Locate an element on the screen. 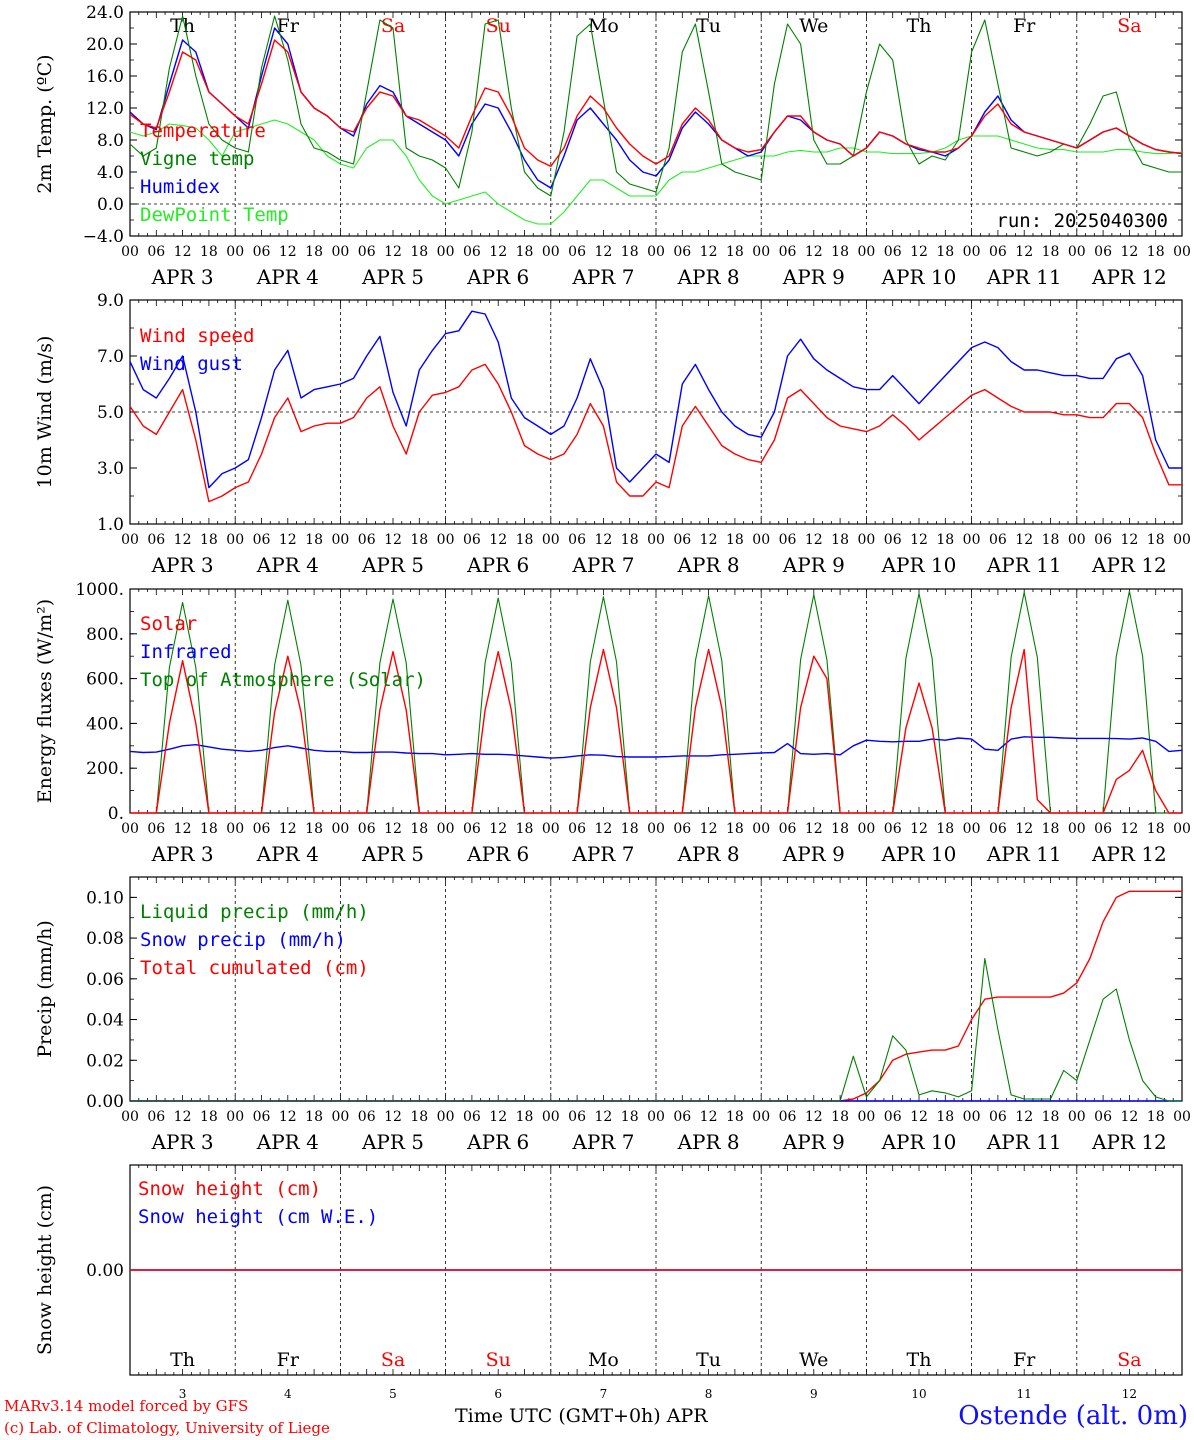 The height and width of the screenshot is (1440, 1194). series-line-vigne-temp is located at coordinates (655, 106).